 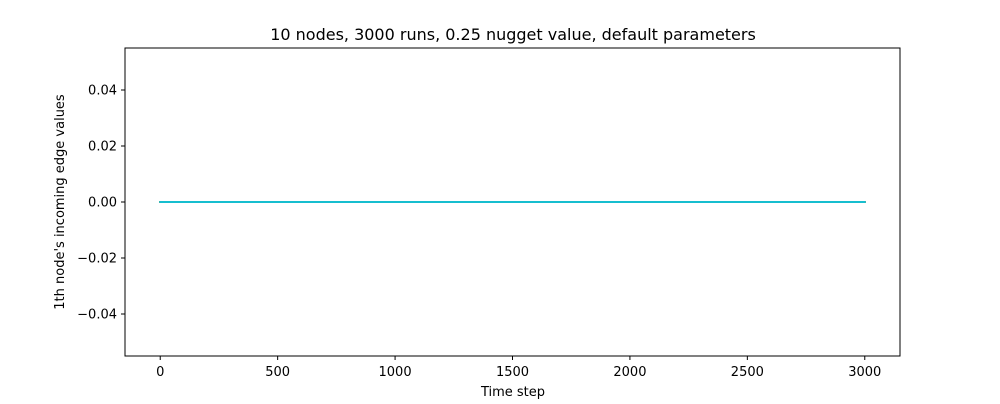 What do you see at coordinates (629, 372) in the screenshot?
I see `x-tick-label: 2000` at bounding box center [629, 372].